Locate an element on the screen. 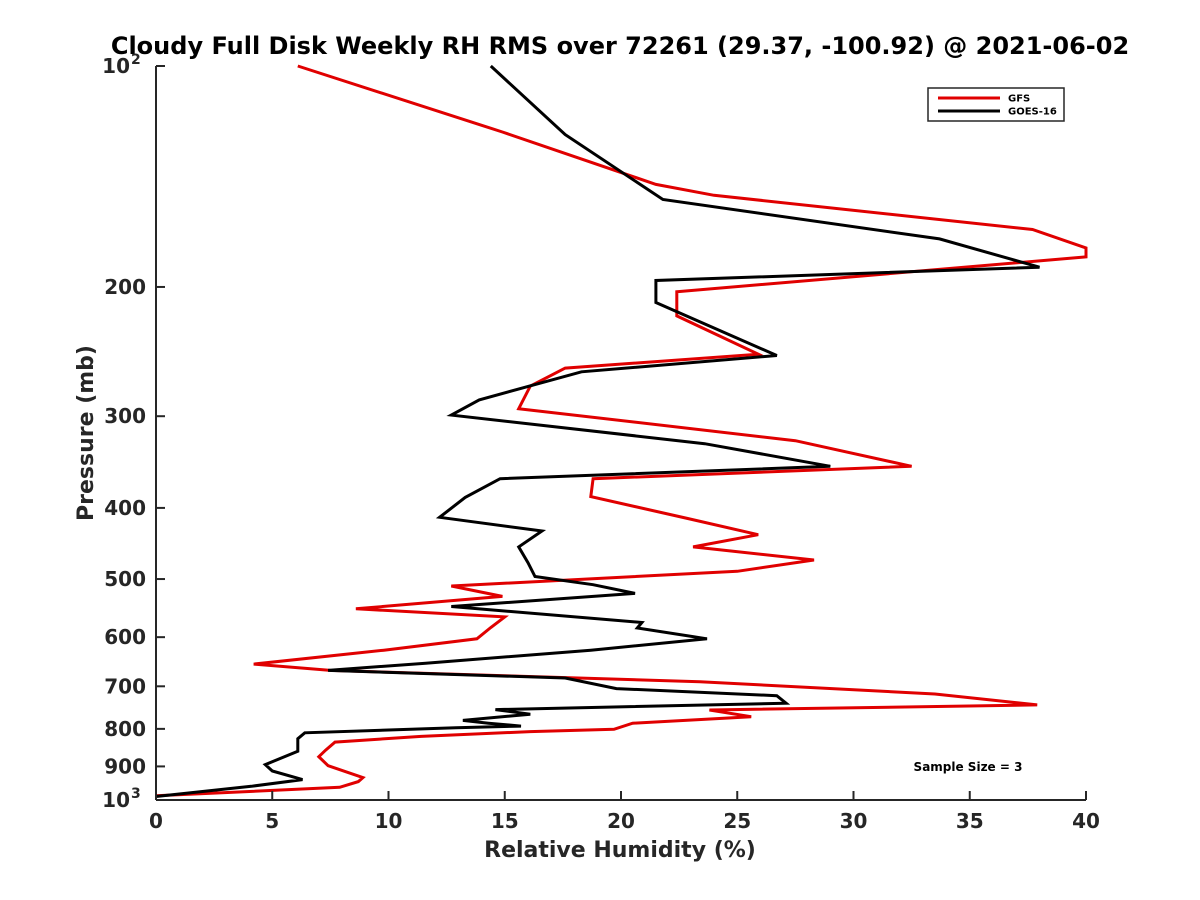 The image size is (1200, 900). y-tick-label: 800 is located at coordinates (125, 729).